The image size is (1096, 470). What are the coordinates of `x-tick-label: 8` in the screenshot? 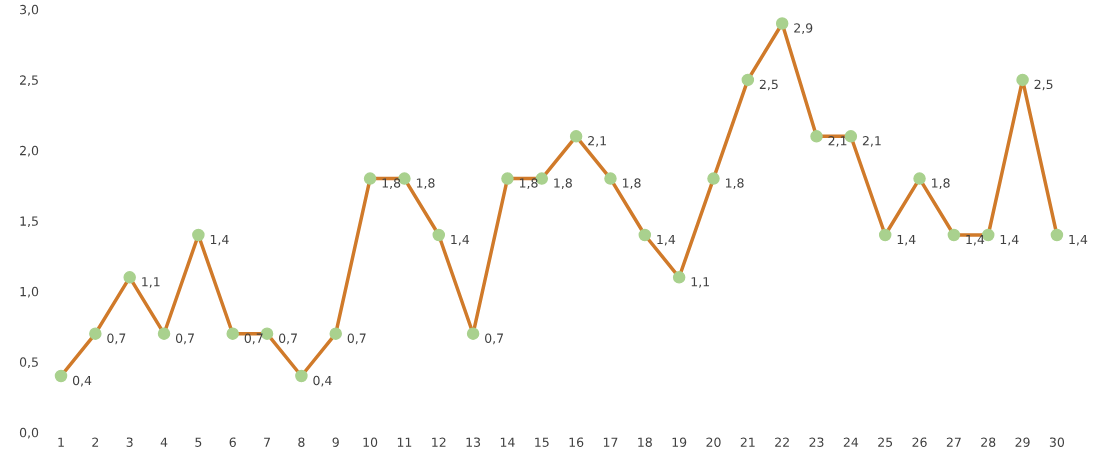 It's located at (301, 442).